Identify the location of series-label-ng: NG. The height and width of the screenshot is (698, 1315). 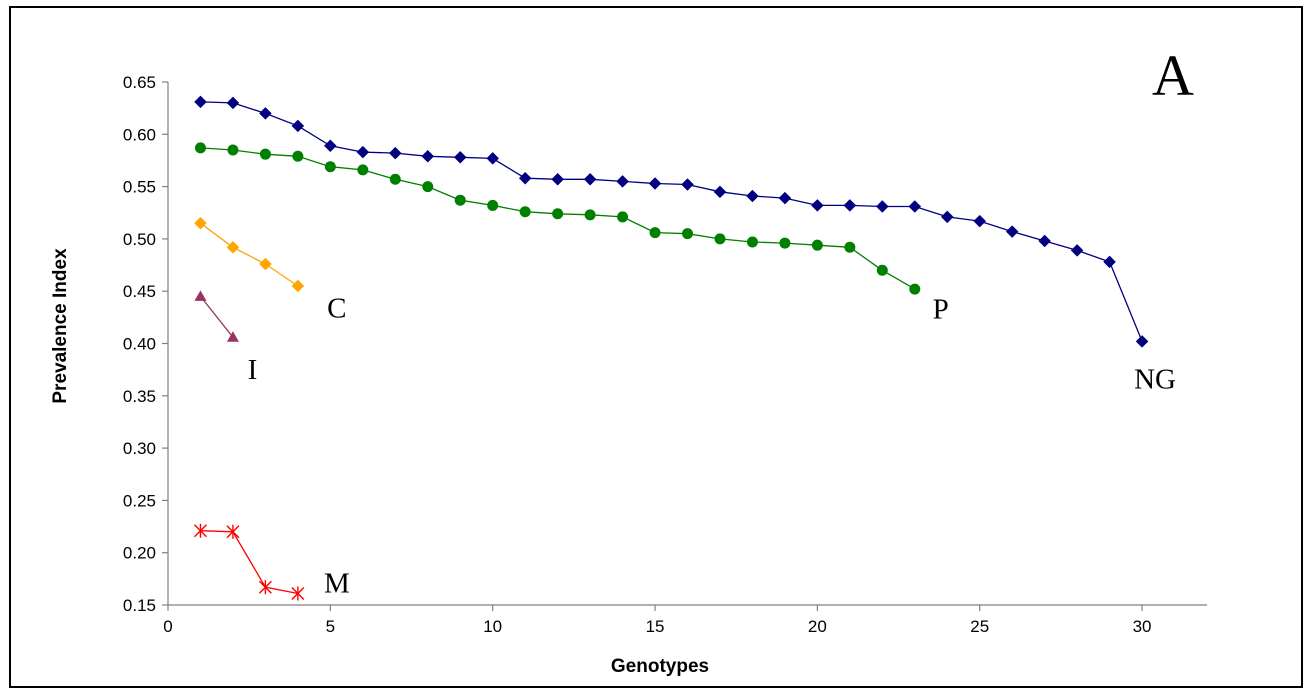
(1155, 379).